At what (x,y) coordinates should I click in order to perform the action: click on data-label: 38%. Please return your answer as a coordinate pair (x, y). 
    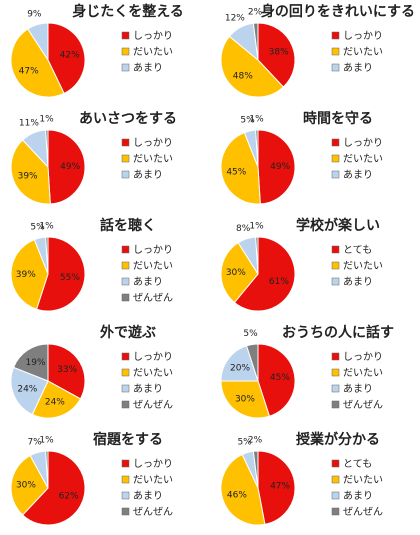
    Looking at the image, I should click on (279, 52).